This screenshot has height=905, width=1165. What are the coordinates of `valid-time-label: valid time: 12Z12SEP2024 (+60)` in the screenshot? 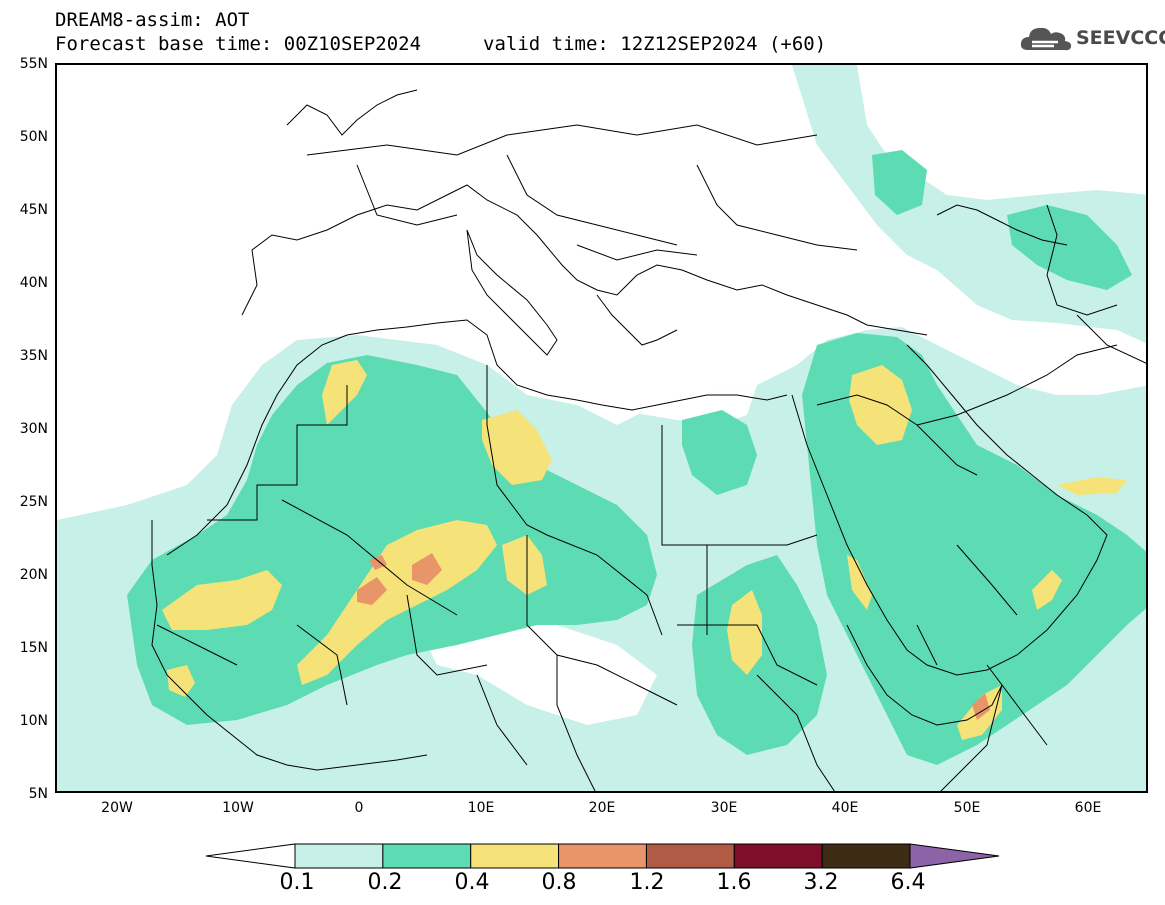 It's located at (655, 44).